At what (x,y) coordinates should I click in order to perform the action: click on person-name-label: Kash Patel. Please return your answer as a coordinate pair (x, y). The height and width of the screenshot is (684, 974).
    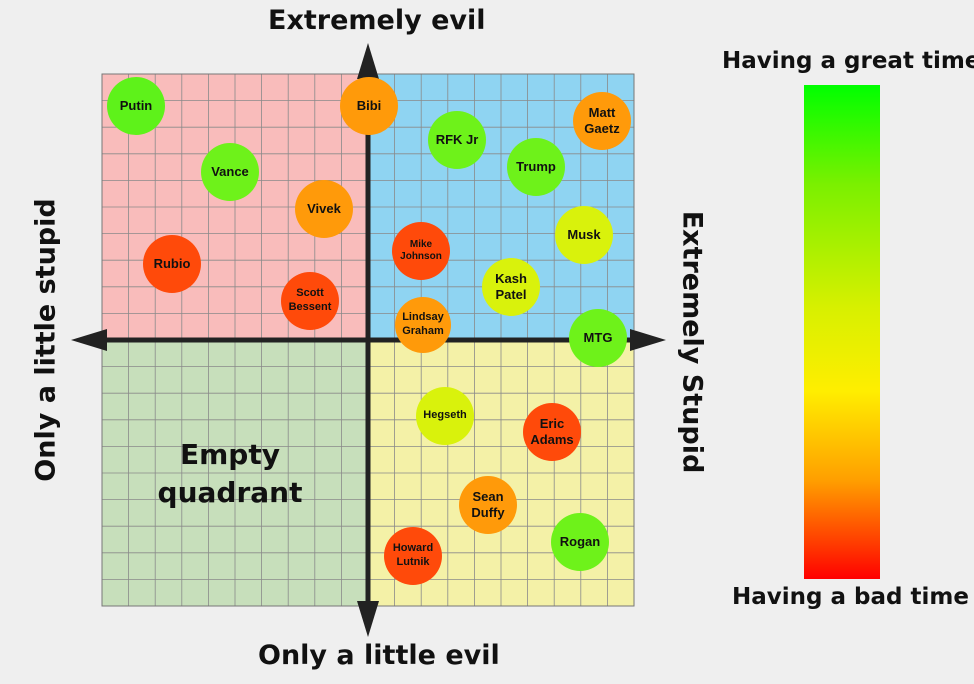
    Looking at the image, I should click on (511, 286).